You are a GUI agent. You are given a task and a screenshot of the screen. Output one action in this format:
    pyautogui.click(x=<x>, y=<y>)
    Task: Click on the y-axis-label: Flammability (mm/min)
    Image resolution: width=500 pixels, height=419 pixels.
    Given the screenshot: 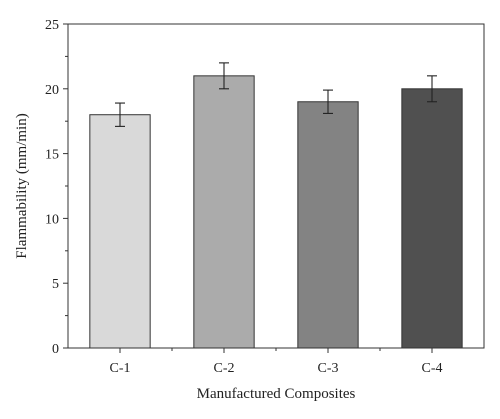 What is the action you would take?
    pyautogui.click(x=22, y=185)
    